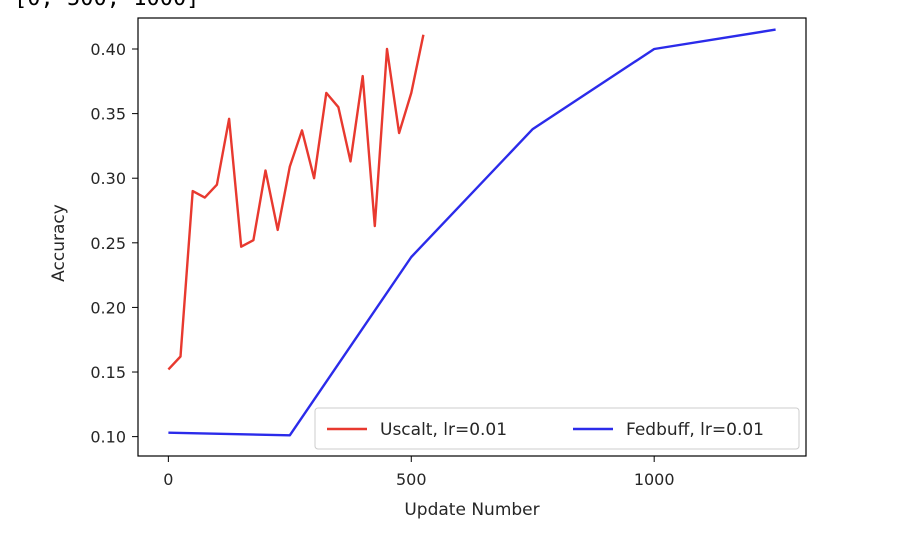 Image resolution: width=918 pixels, height=538 pixels. What do you see at coordinates (108, 243) in the screenshot?
I see `y-tick-label: 0.25` at bounding box center [108, 243].